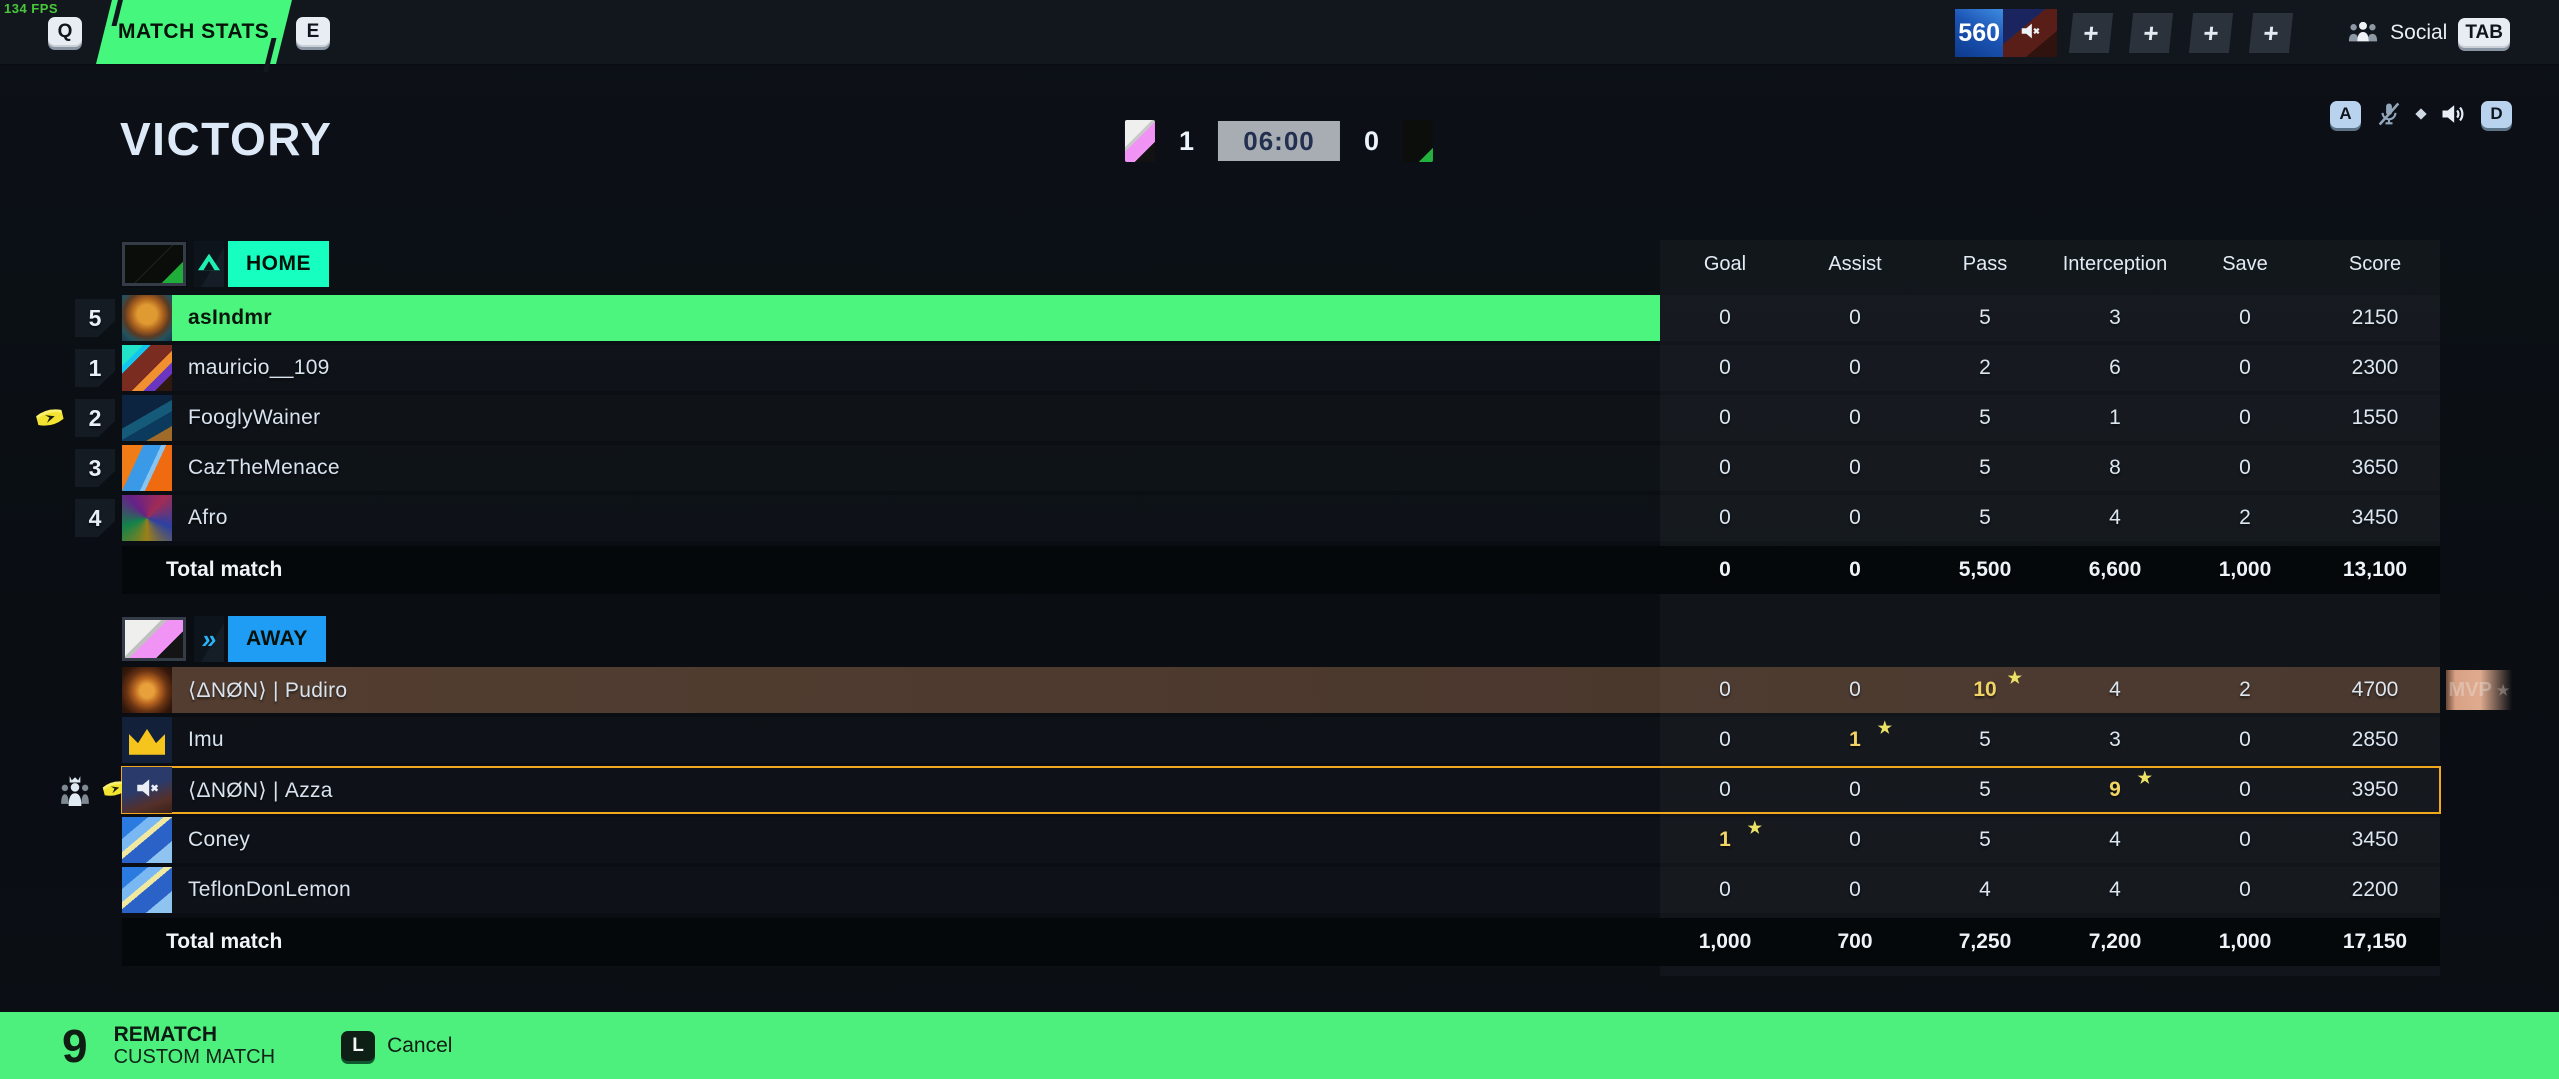 This screenshot has width=2559, height=1079. Describe the element at coordinates (31, 8) in the screenshot. I see `fps-counter: 134 FPS` at that location.